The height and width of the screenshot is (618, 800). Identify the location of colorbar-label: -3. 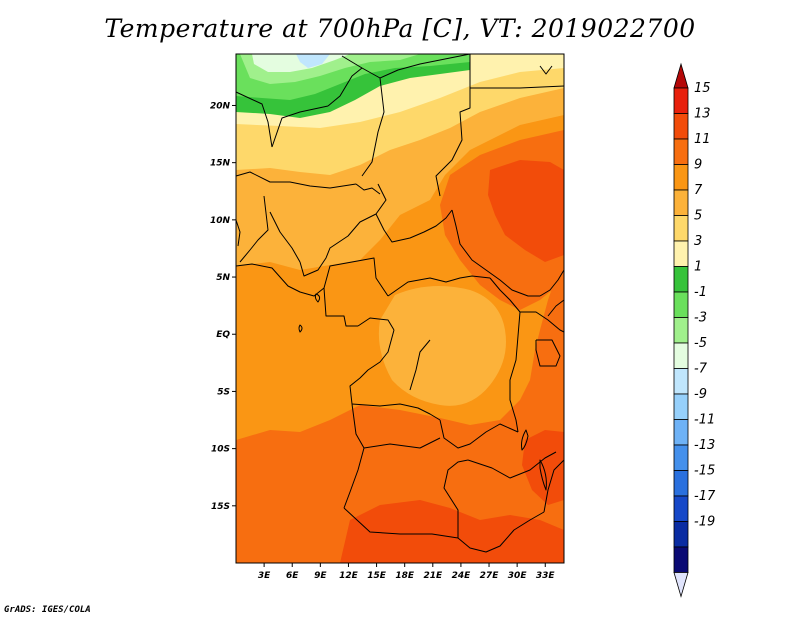
(700, 318).